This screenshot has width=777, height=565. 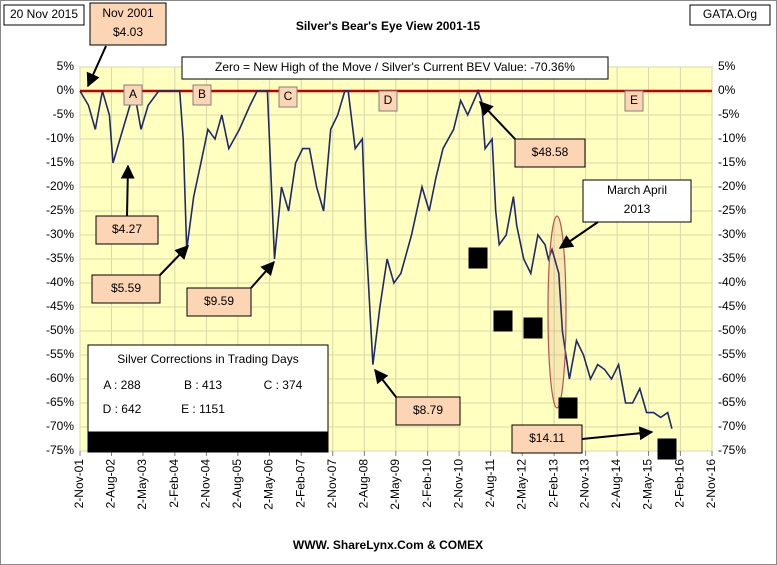 What do you see at coordinates (732, 450) in the screenshot?
I see `y2-tick-label: -75%` at bounding box center [732, 450].